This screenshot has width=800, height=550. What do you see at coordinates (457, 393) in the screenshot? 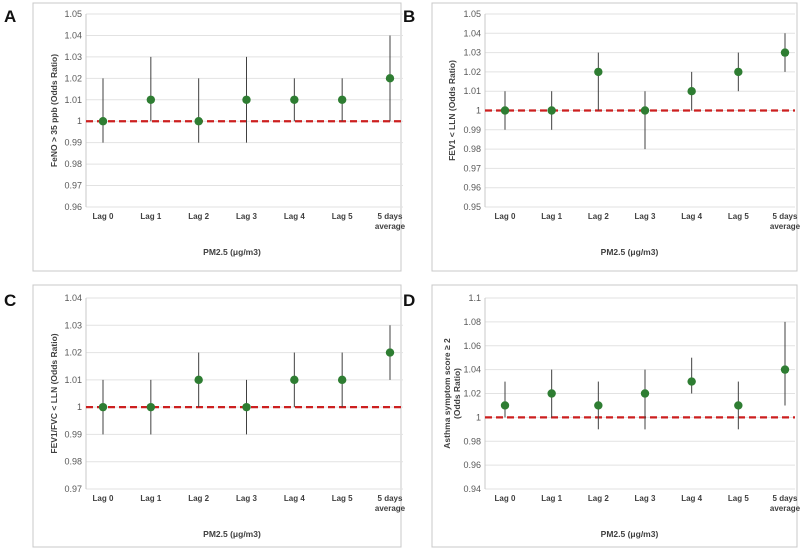
I see `y-axis-label: (Odds Ratio)` at bounding box center [457, 393].